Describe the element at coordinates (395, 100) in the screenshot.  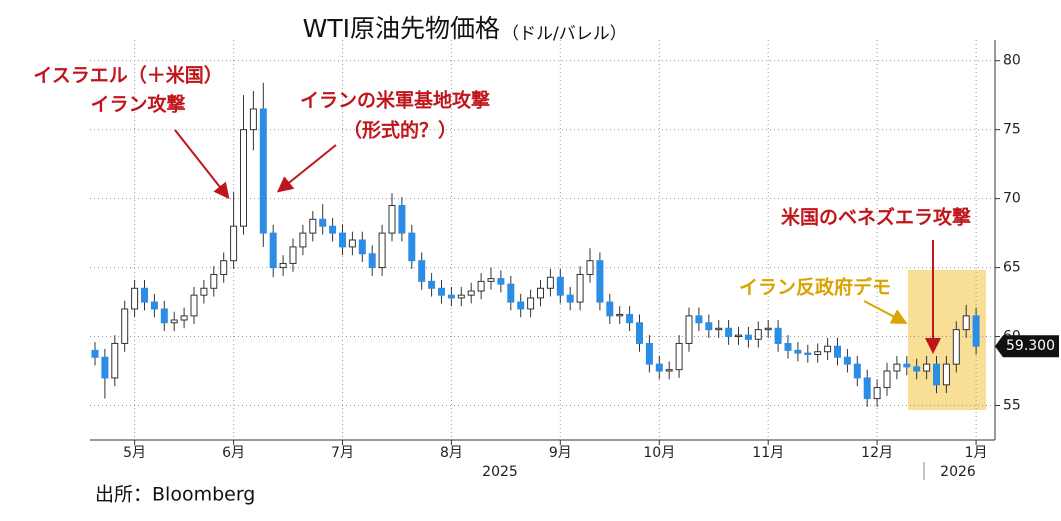
I see `annotation: イランの米軍基地攻撃` at that location.